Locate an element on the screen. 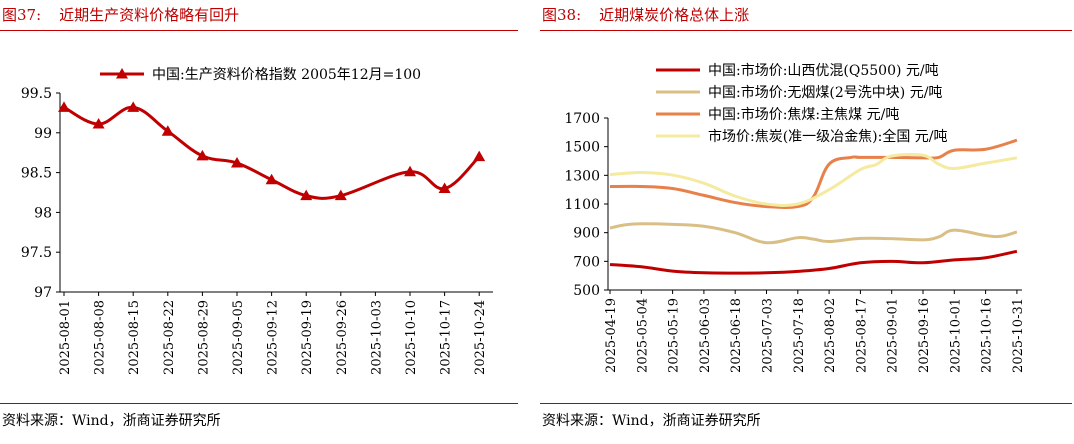 The width and height of the screenshot is (1074, 444). right-source-rule is located at coordinates (806, 403).